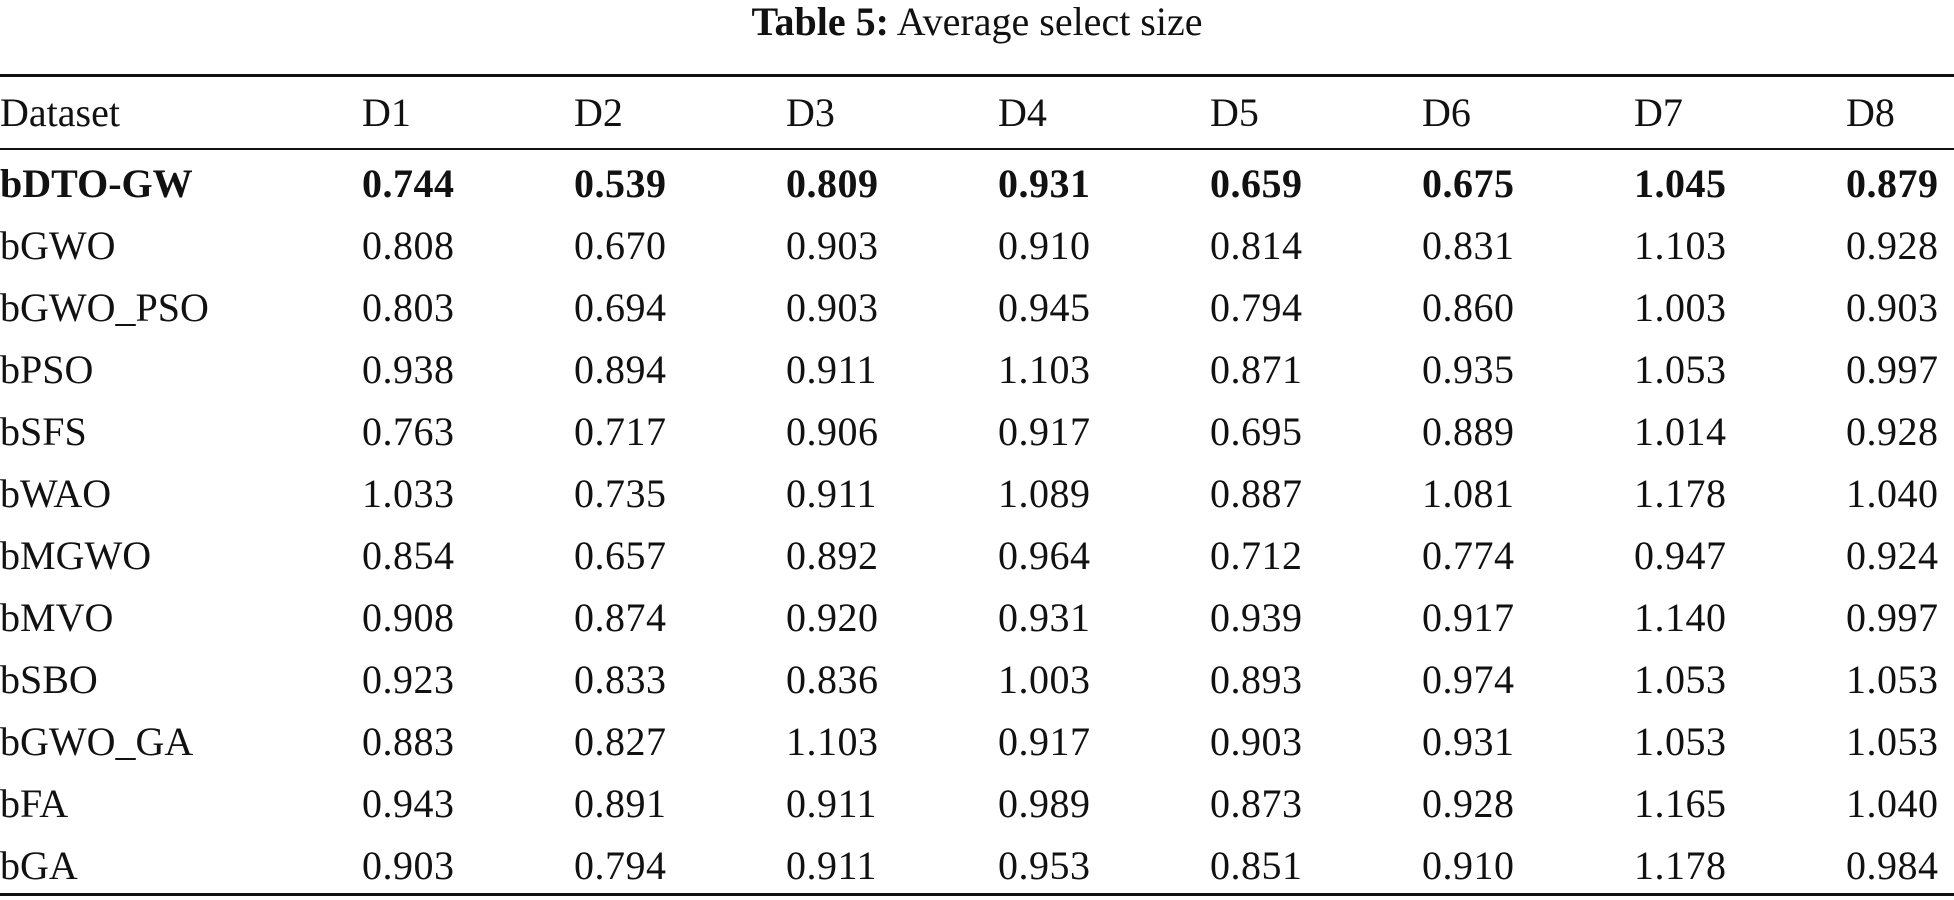  I want to click on method-name-cell: bSBO, so click(49, 679).